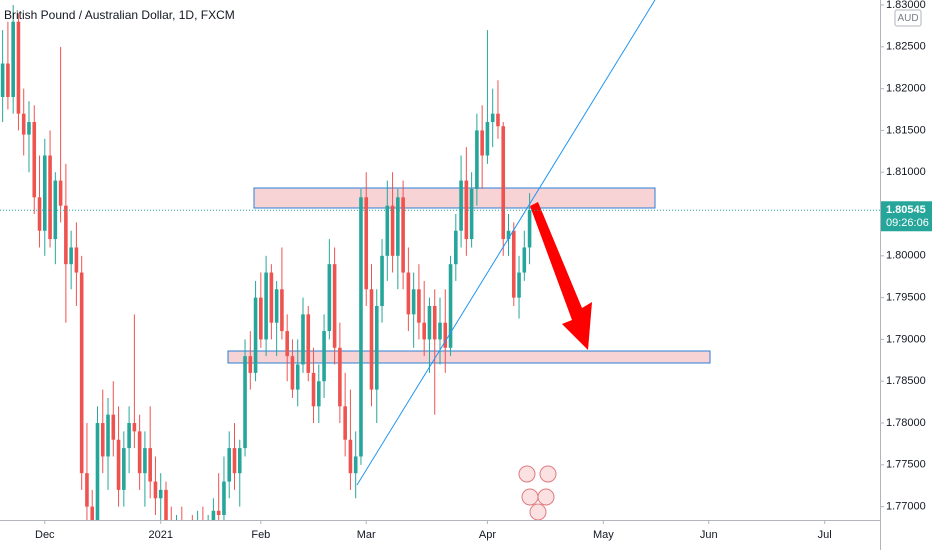 This screenshot has height=550, width=932. Describe the element at coordinates (906, 130) in the screenshot. I see `y-tick-label: 1.81500` at that location.